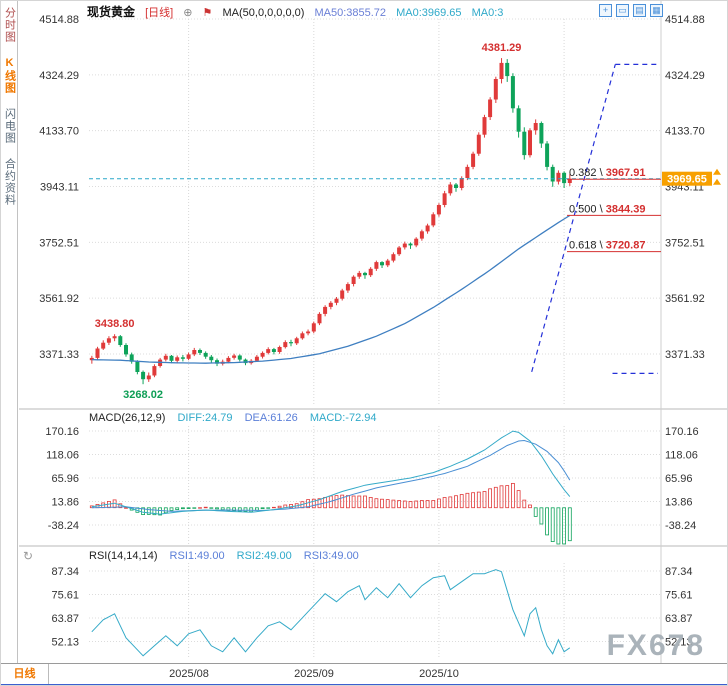  Describe the element at coordinates (188, 13) in the screenshot. I see `add-indicator-icon: ⊕` at that location.